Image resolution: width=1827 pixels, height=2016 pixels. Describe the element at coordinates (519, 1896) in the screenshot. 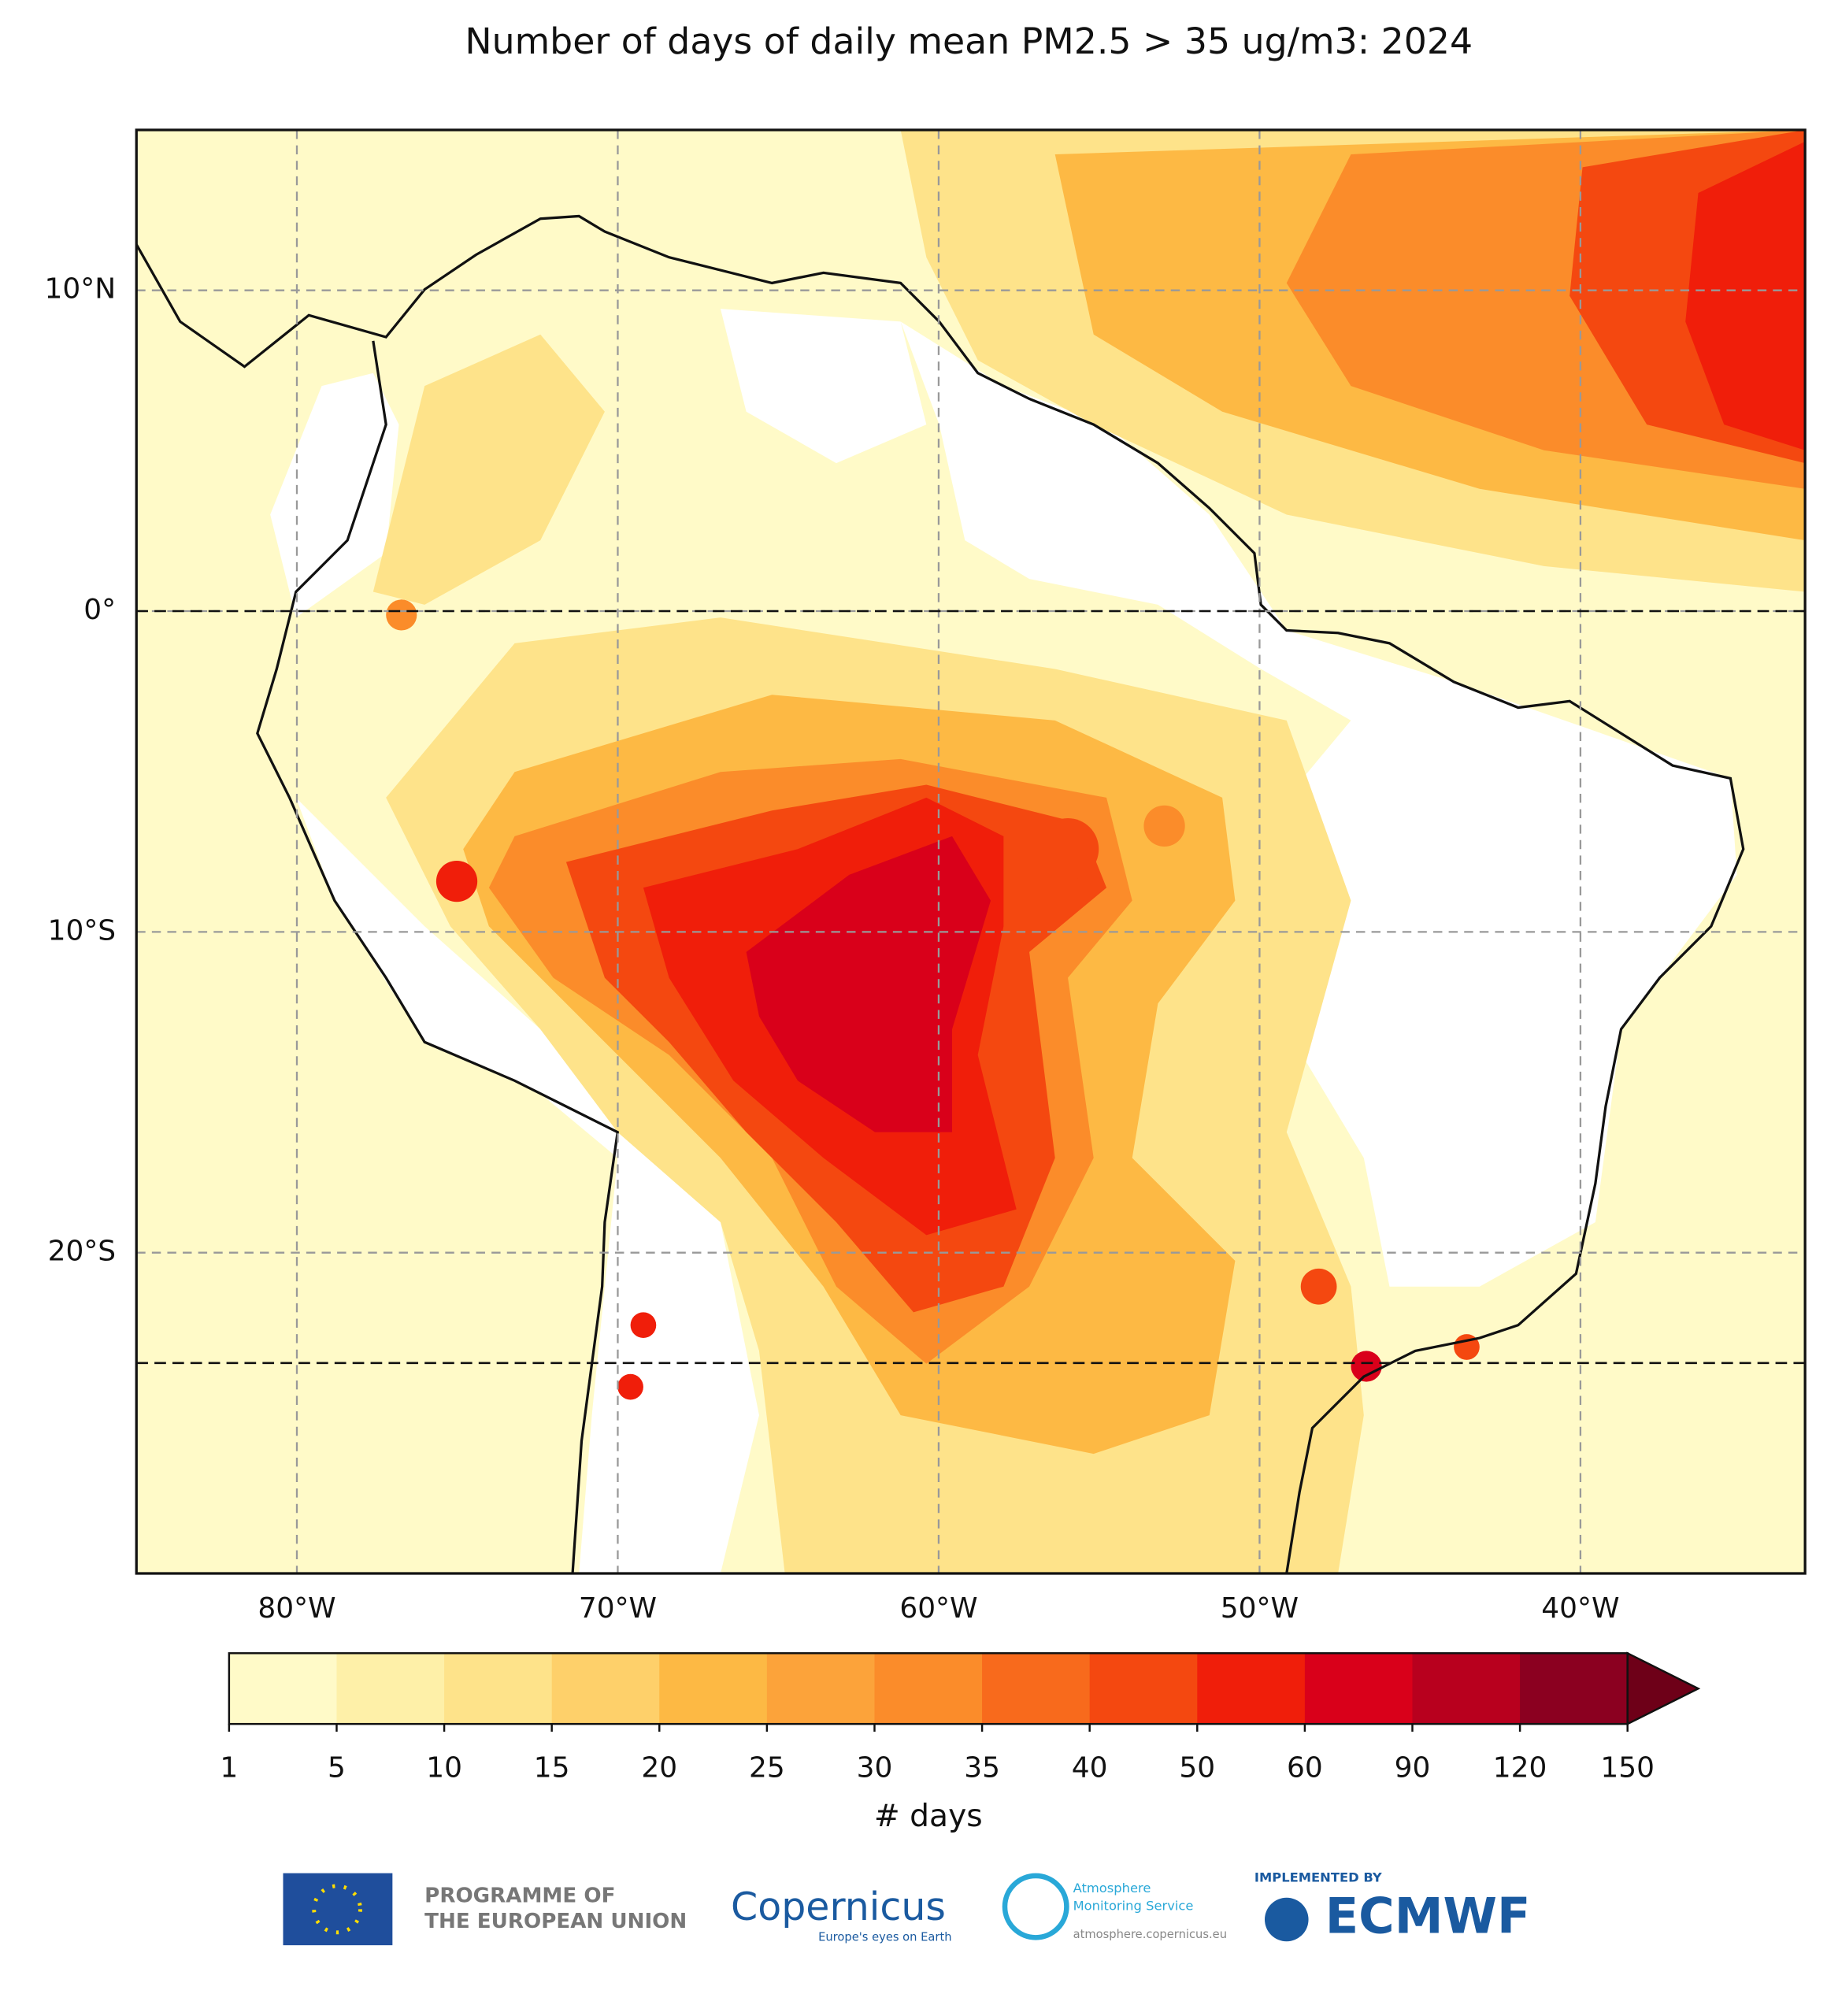

I see `eu-text: PROGRAMME OF` at that location.